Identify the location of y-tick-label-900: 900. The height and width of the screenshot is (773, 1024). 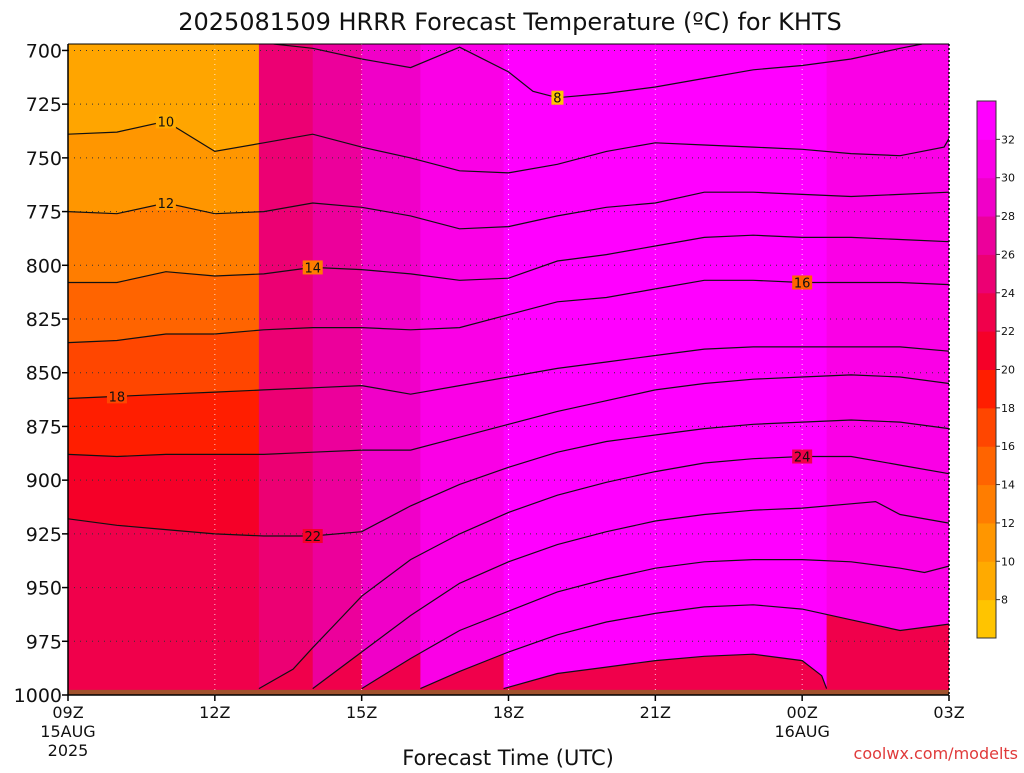
(44, 481).